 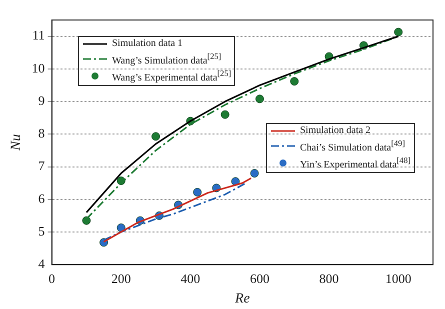 What do you see at coordinates (190, 278) in the screenshot?
I see `x-tick-label: 400` at bounding box center [190, 278].